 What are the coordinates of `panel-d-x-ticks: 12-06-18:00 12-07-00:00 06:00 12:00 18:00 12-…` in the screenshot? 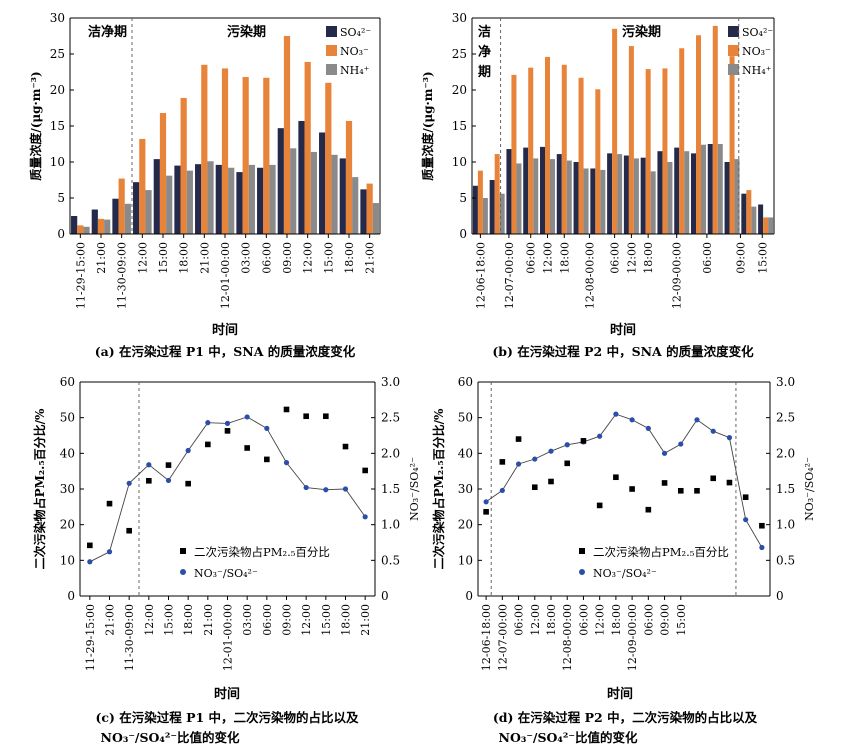 It's located at (584, 633).